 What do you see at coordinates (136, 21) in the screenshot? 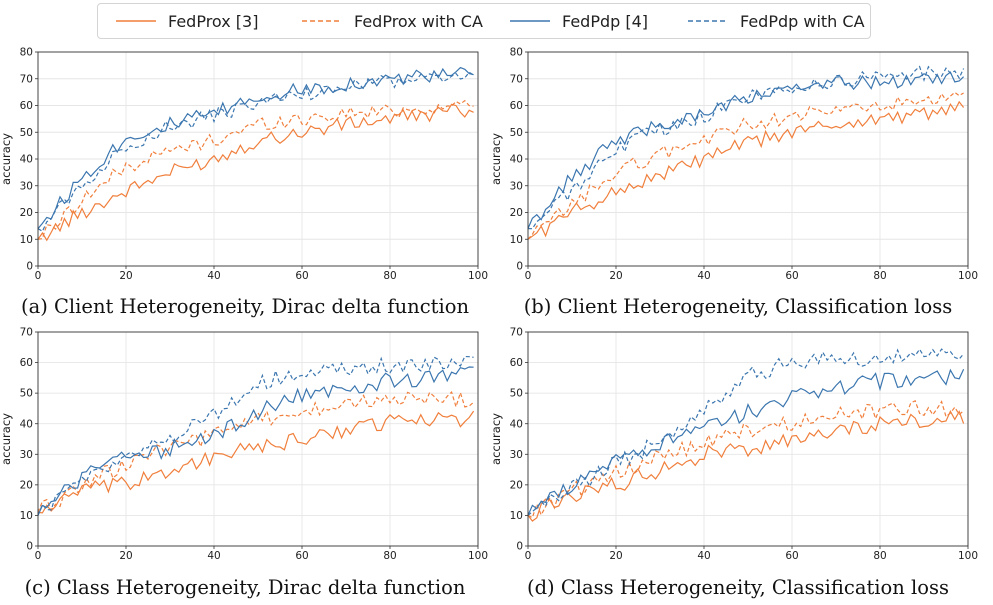
I see `legend-line-fedprox` at bounding box center [136, 21].